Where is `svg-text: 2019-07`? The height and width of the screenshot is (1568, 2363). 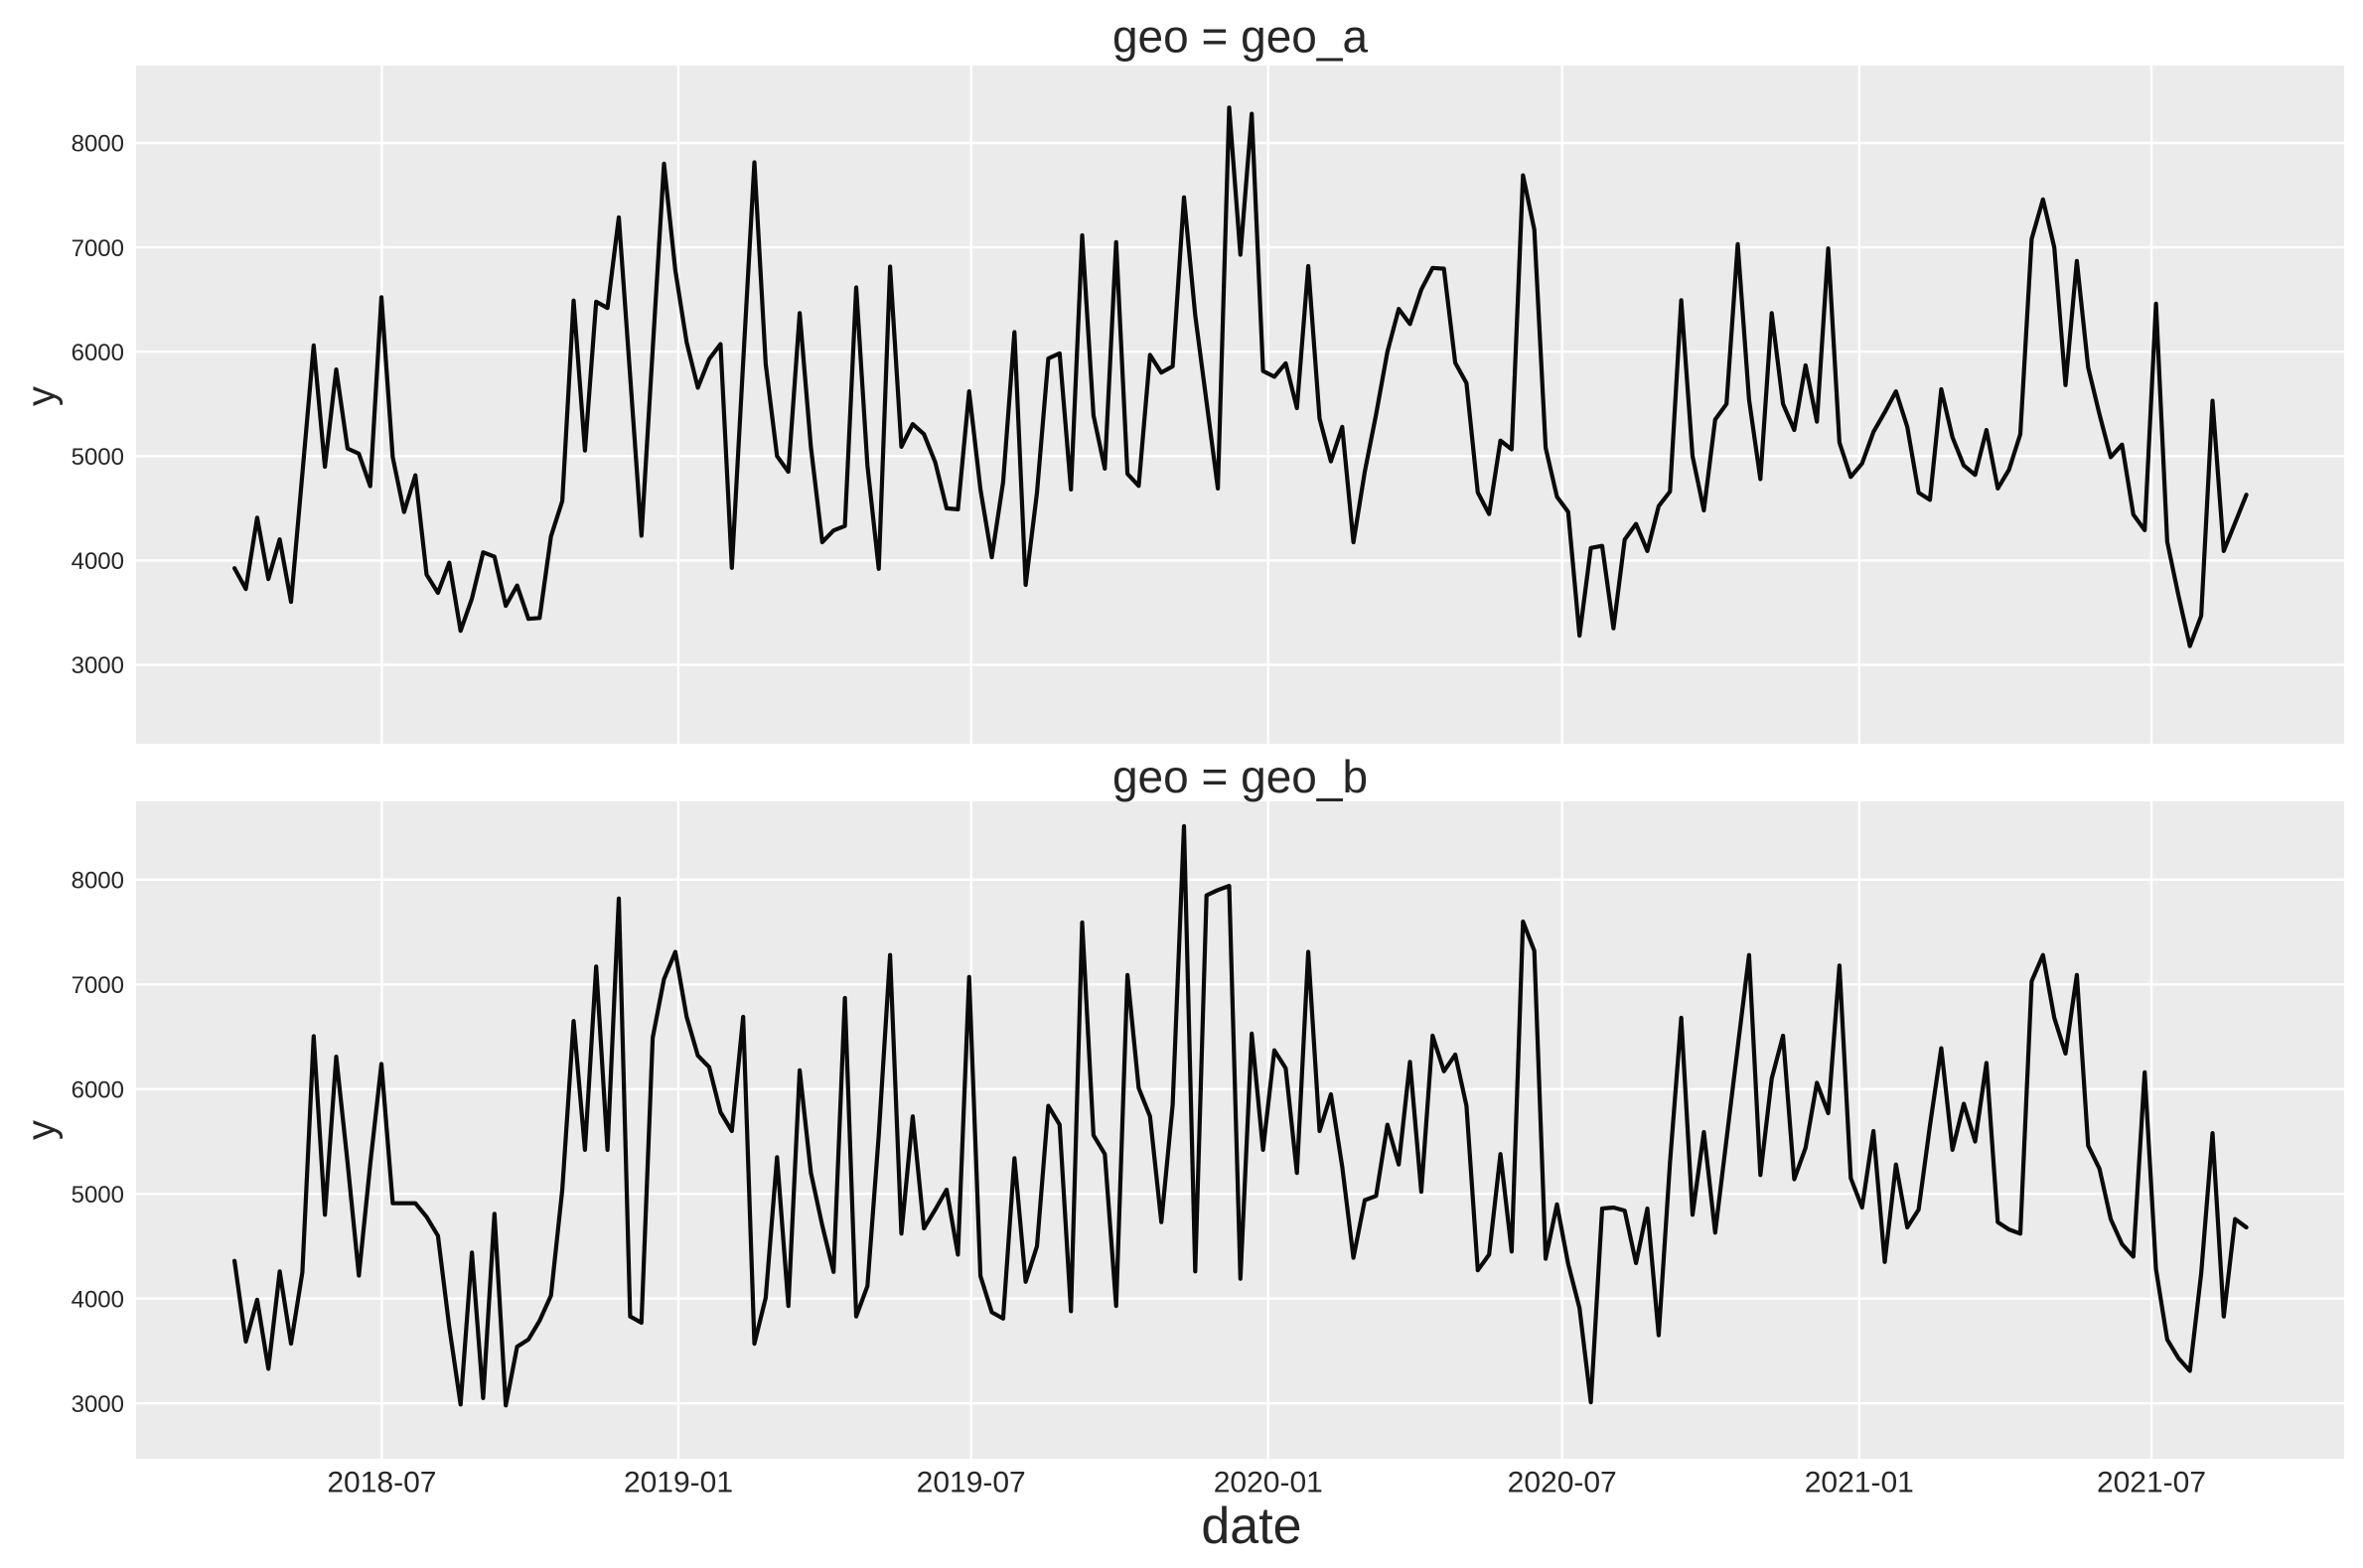
svg-text: 2019-07 is located at coordinates (971, 1483).